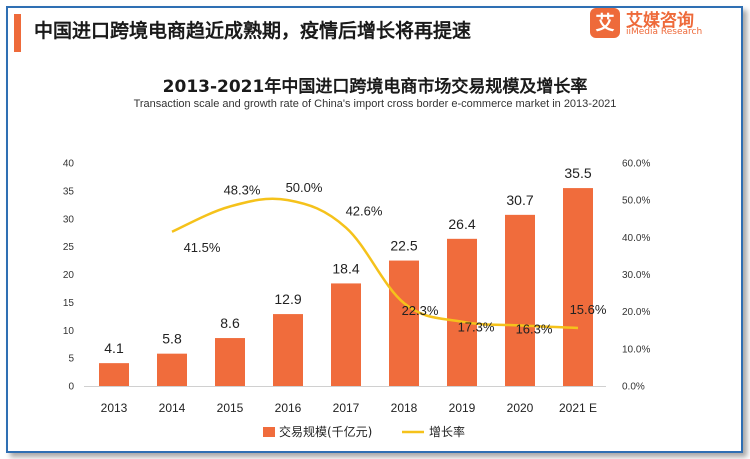  What do you see at coordinates (461, 224) in the screenshot?
I see `bar-value-label: 26.4` at bounding box center [461, 224].